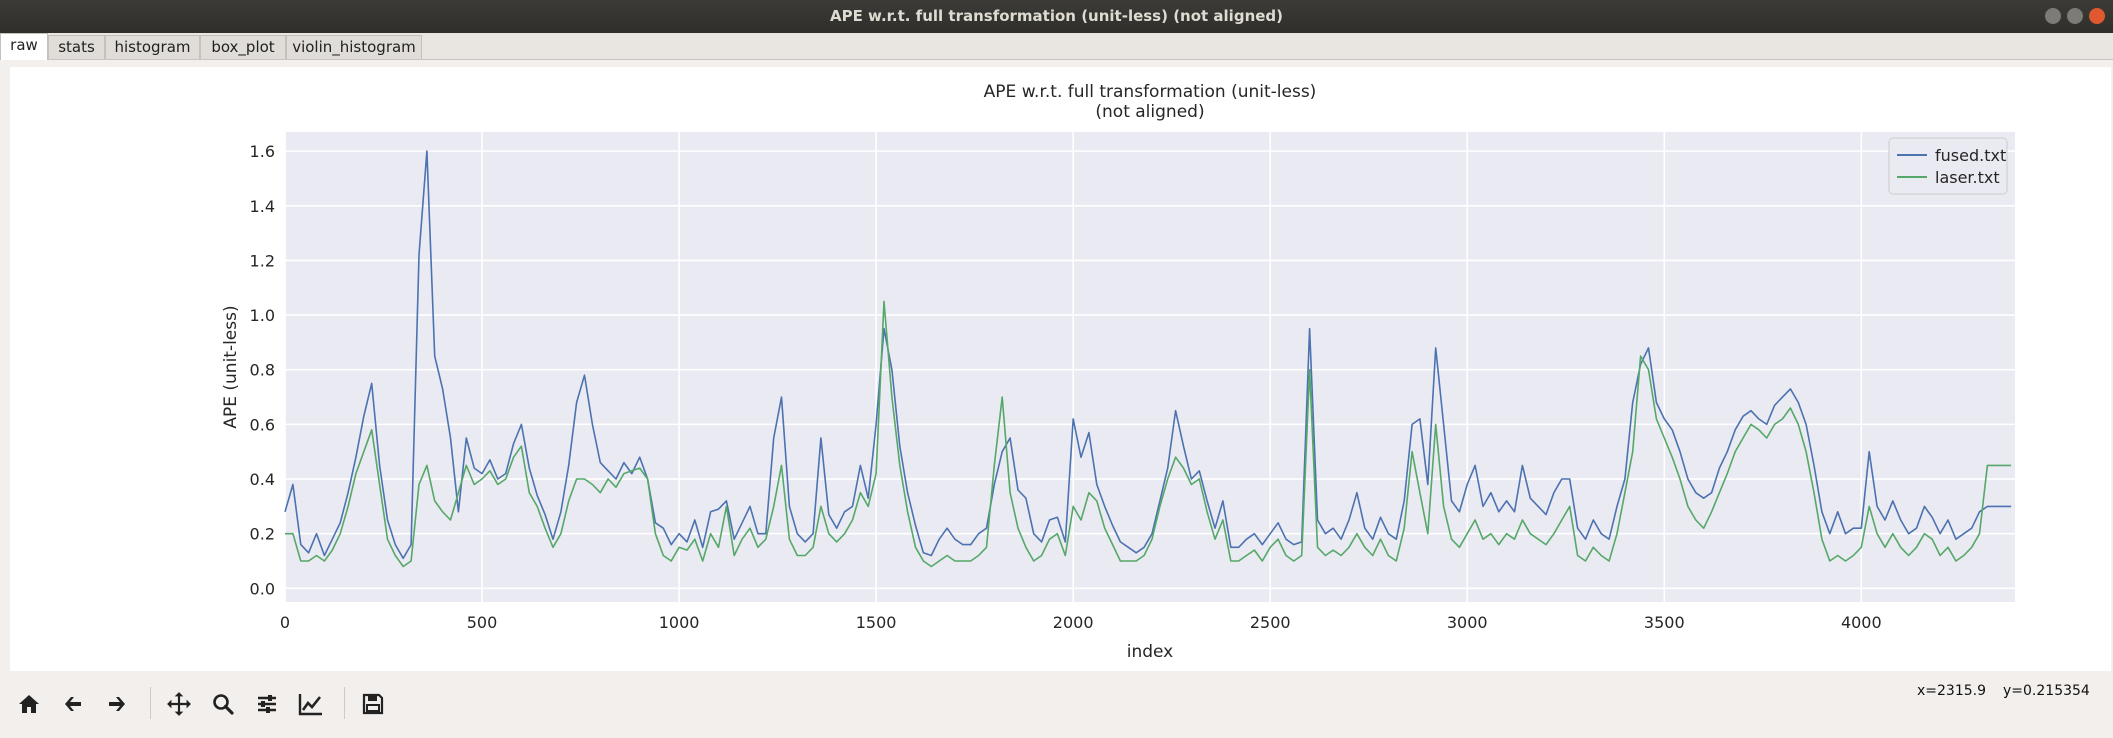 The height and width of the screenshot is (738, 2113). I want to click on y-axis-label: APE (unit-less), so click(231, 366).